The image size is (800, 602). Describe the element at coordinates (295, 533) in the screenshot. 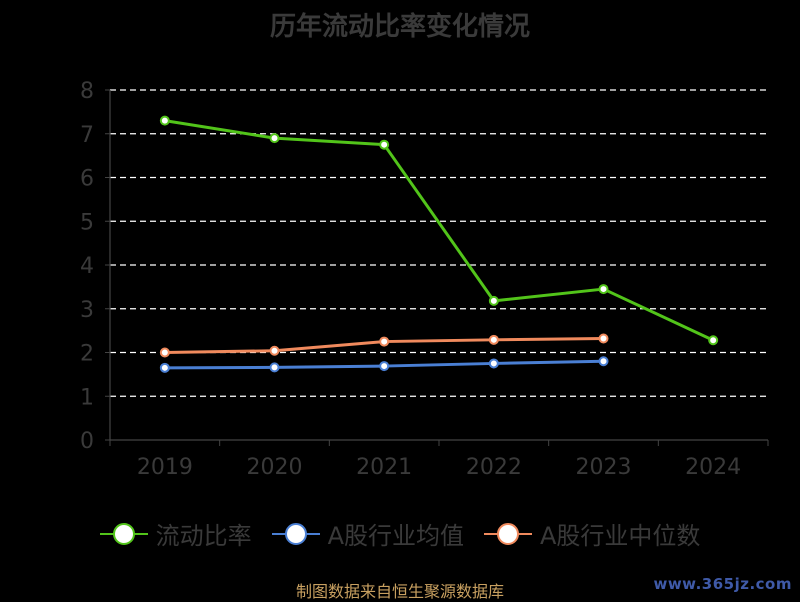

I see `legend-swatch-industry-mean` at that location.